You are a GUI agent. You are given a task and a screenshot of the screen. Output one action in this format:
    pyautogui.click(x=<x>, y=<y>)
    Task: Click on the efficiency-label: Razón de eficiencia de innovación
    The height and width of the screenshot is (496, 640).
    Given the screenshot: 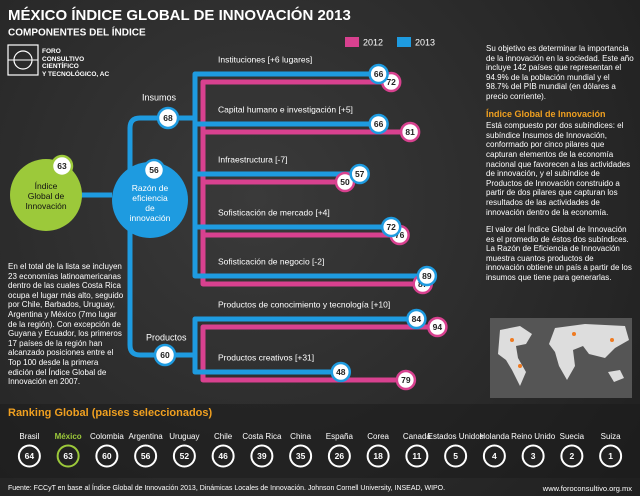 What is the action you would take?
    pyautogui.click(x=150, y=203)
    